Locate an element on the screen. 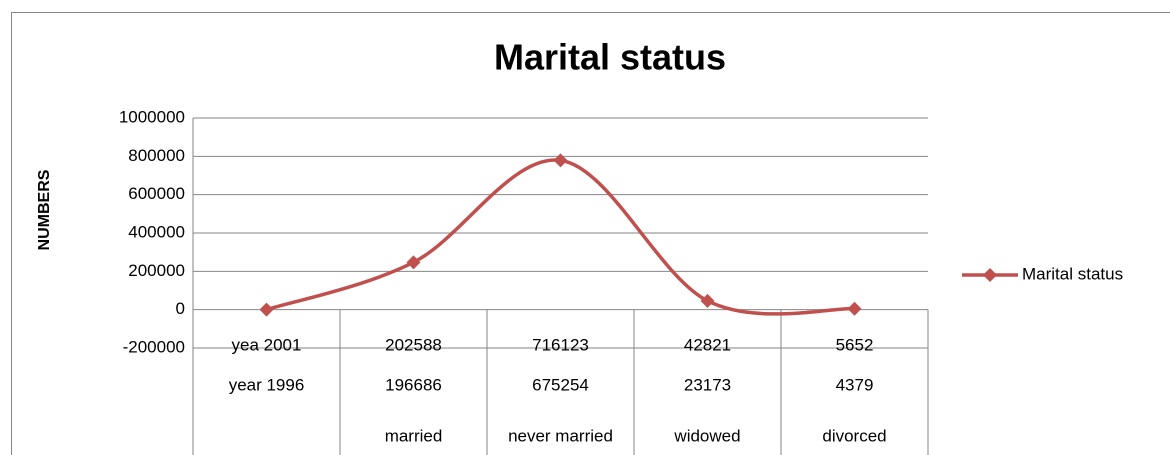 The height and width of the screenshot is (455, 1170). y-tick-label: 0 is located at coordinates (180, 308).